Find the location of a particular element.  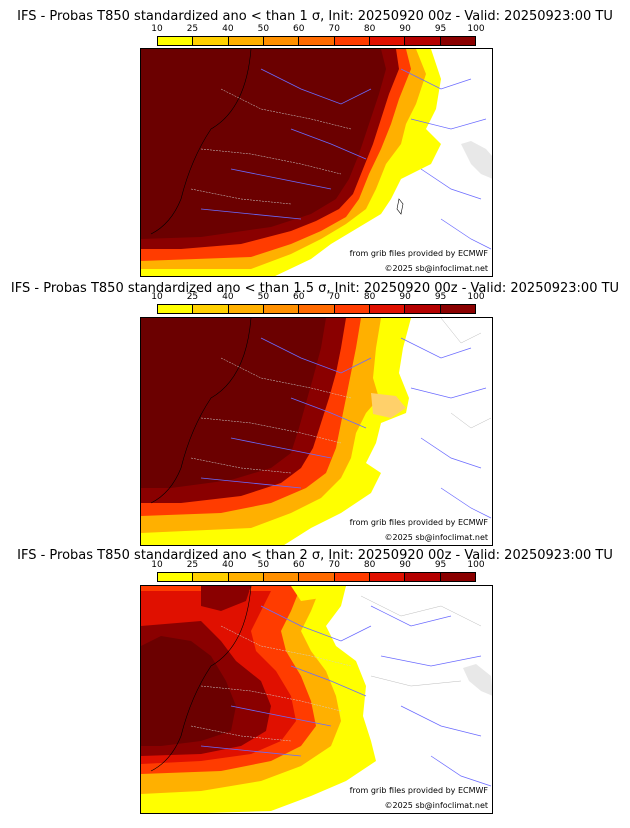

colorbar-1: 10 25 40 50 60 70 80 90 95 100 is located at coordinates (318, 36).